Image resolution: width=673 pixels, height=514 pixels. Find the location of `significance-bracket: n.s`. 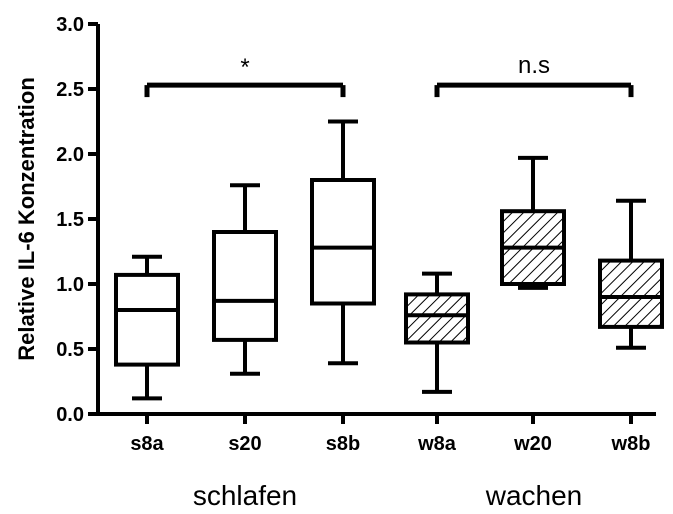

significance-bracket: n.s is located at coordinates (534, 75).